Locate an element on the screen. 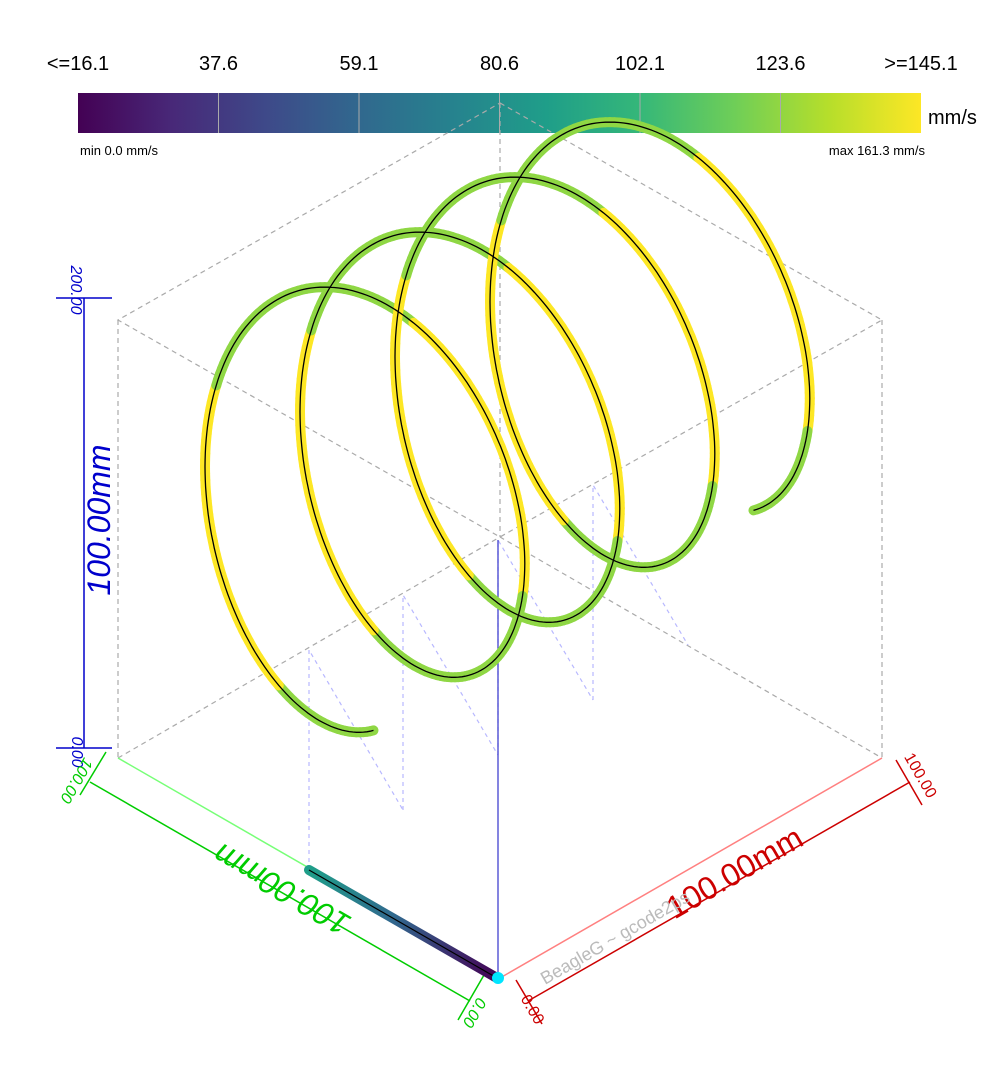 The image size is (1000, 1081). color-bar-min-label: min 0.0 mm/s is located at coordinates (119, 150).